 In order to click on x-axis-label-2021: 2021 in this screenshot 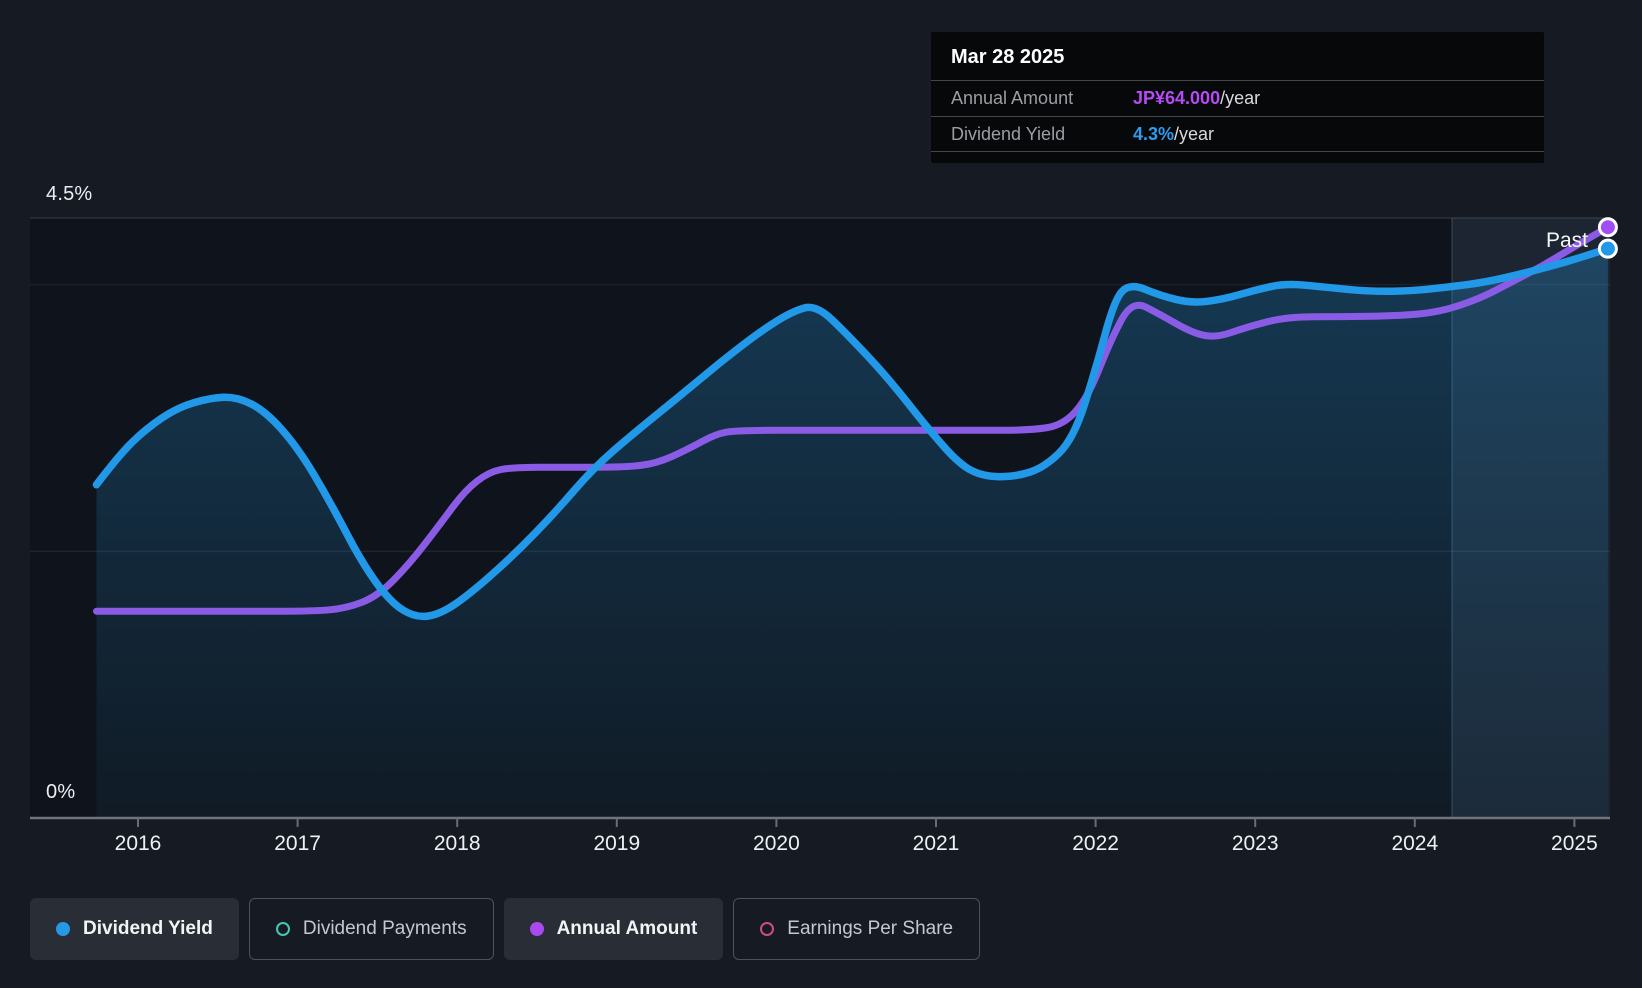, I will do `click(936, 843)`.